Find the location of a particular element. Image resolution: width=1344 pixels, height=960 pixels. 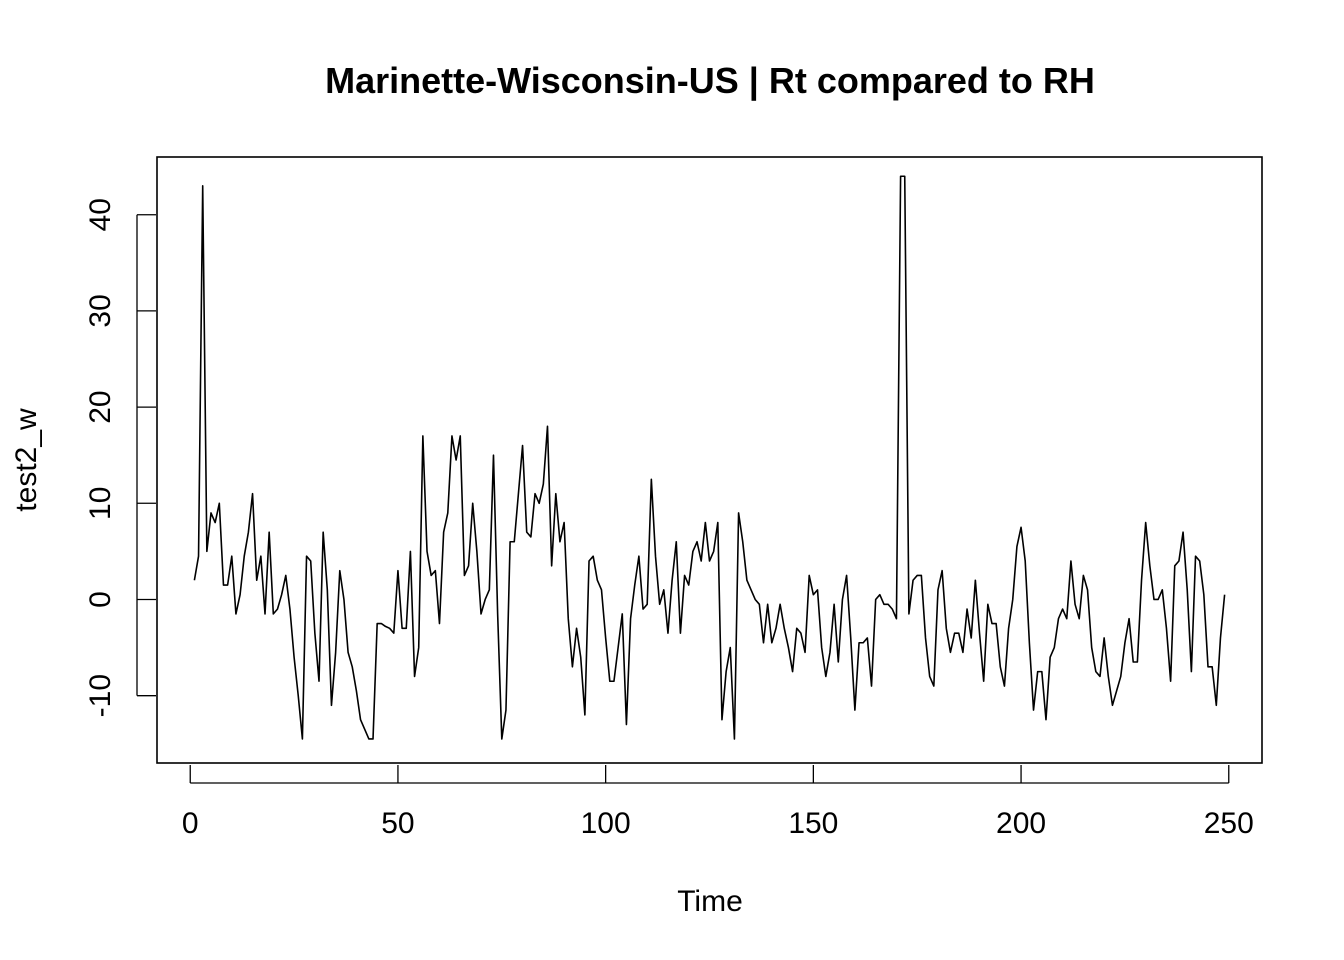

y-tick-label: 30 is located at coordinates (100, 310).